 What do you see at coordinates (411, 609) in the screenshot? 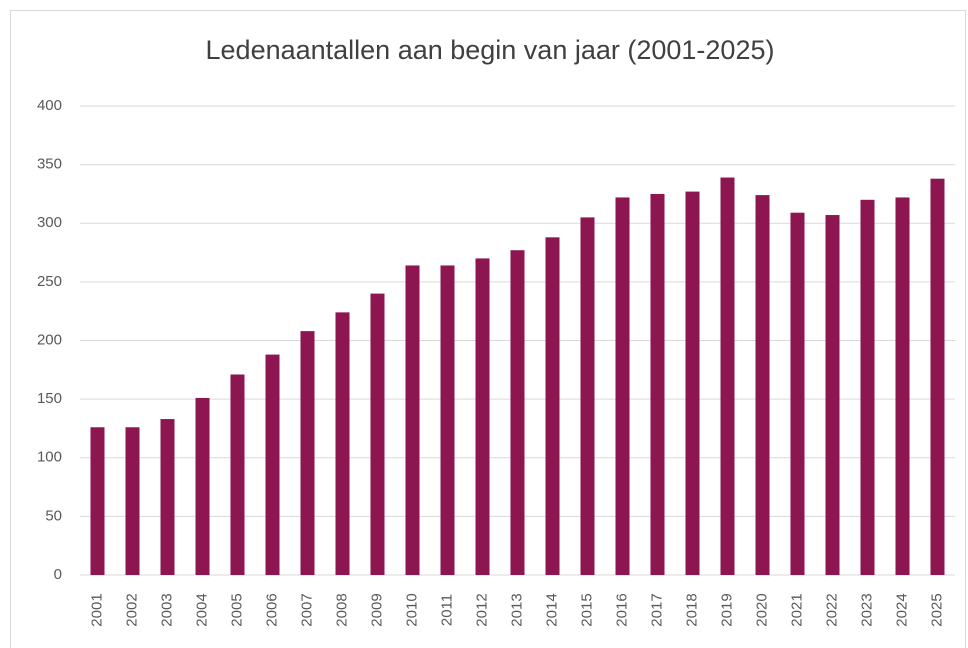
I see `x-tick-label: 2010` at bounding box center [411, 609].